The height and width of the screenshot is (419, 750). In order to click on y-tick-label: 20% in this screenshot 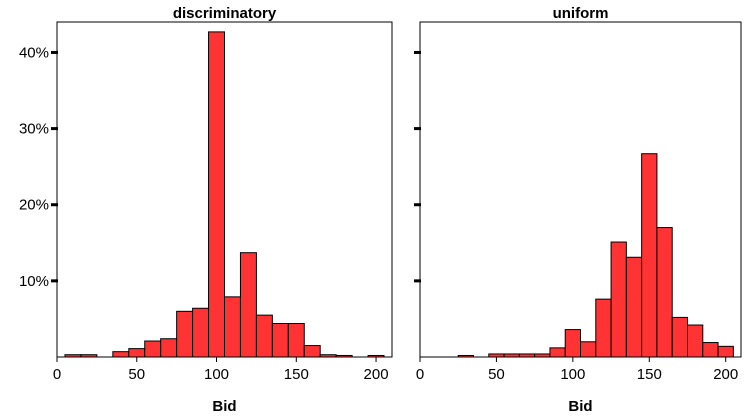, I will do `click(34, 205)`.